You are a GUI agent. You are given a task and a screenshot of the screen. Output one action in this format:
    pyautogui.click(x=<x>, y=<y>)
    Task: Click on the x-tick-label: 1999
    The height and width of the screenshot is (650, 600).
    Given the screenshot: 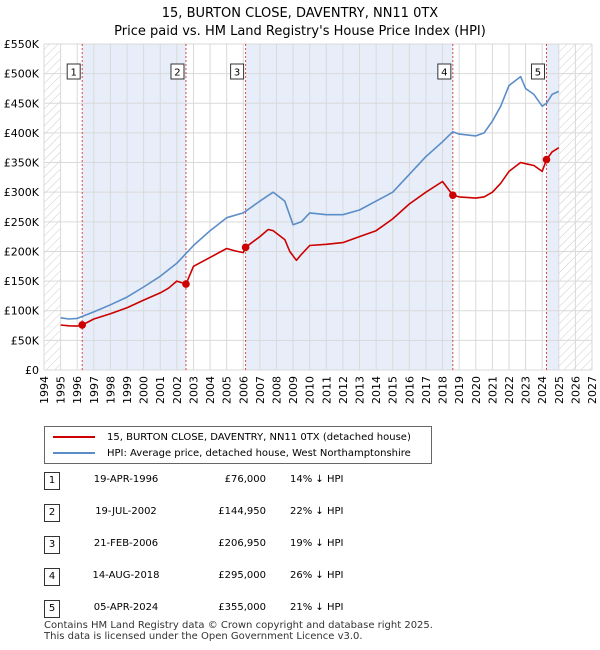 What is the action you would take?
    pyautogui.click(x=127, y=390)
    